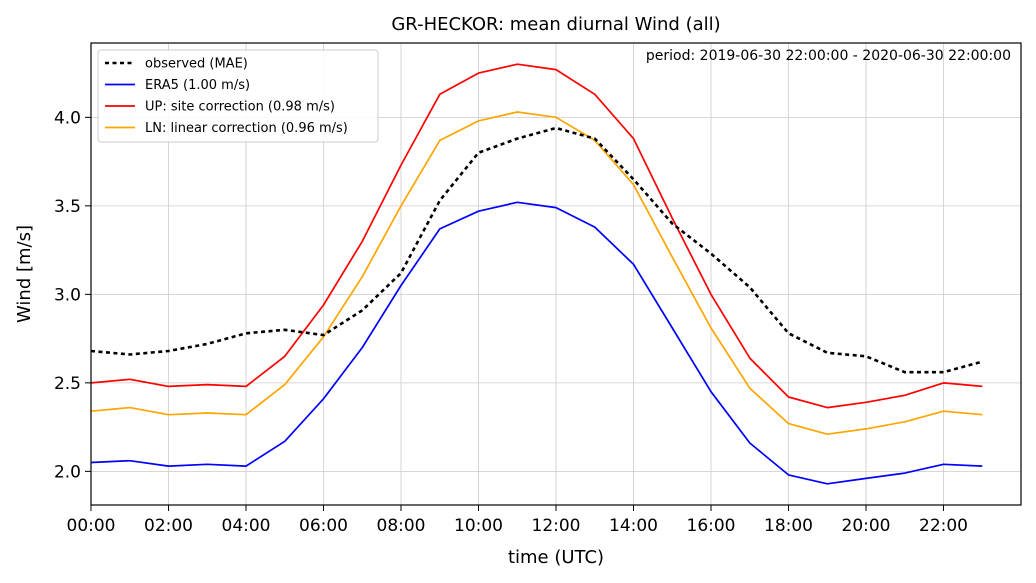 The image size is (1036, 583). What do you see at coordinates (197, 85) in the screenshot?
I see `legend-label-1: ERA5 (1.00 m/s)` at bounding box center [197, 85].